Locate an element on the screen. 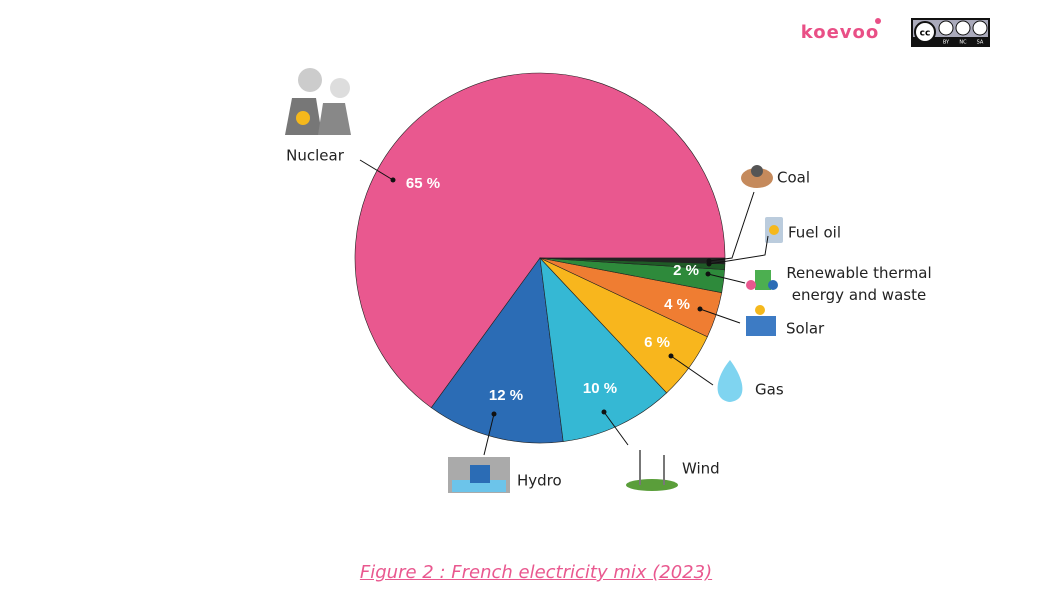 The image size is (1058, 595). category-label: Hydro is located at coordinates (539, 481).